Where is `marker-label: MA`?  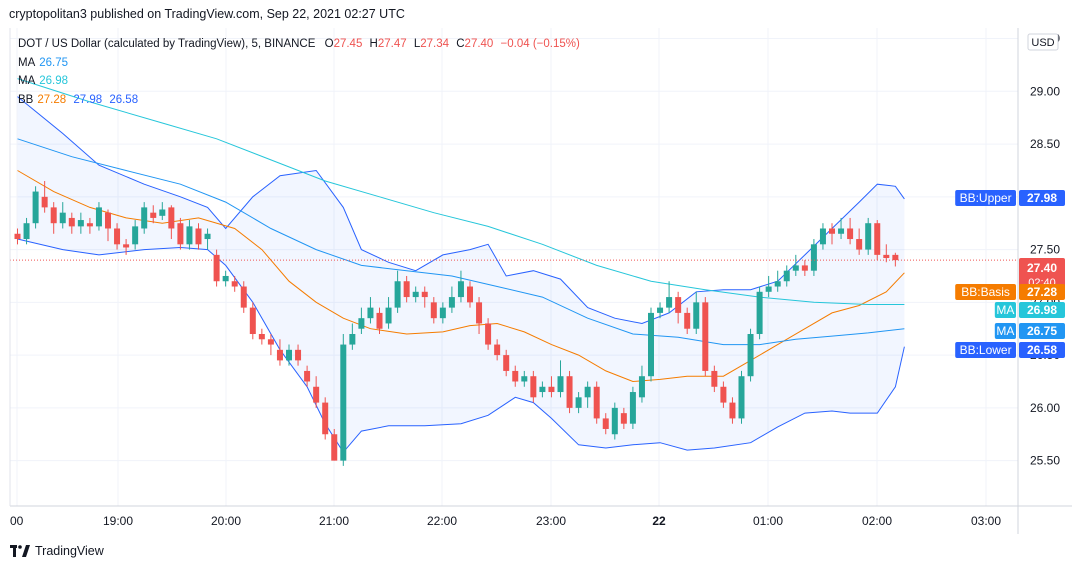
marker-label: MA is located at coordinates (1005, 310).